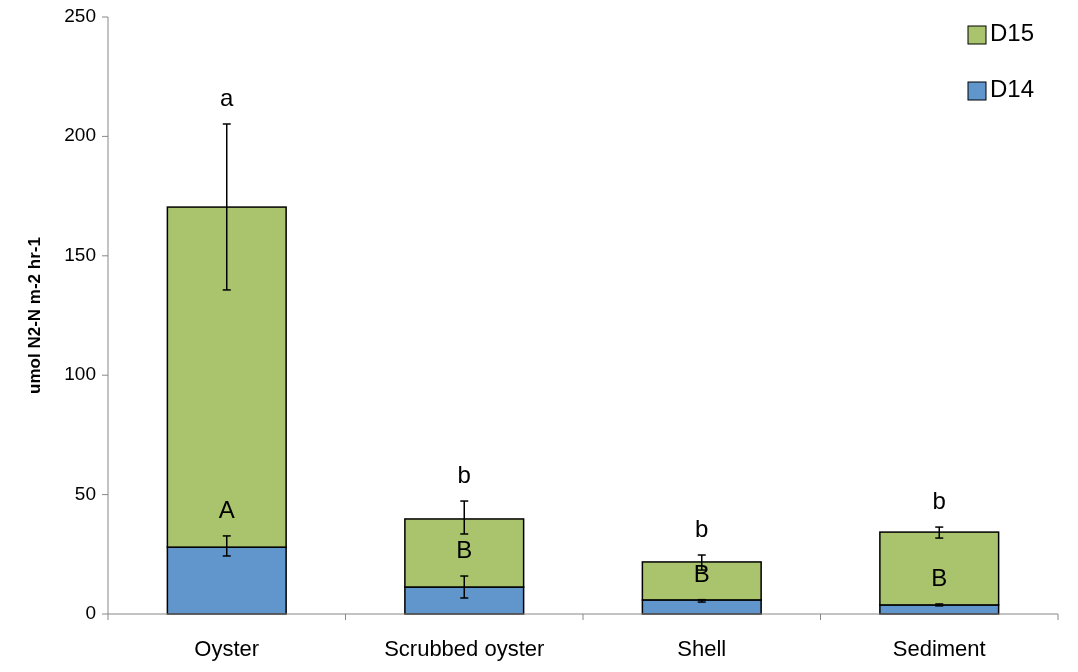 The height and width of the screenshot is (672, 1078). I want to click on legend-label: D15, so click(1012, 33).